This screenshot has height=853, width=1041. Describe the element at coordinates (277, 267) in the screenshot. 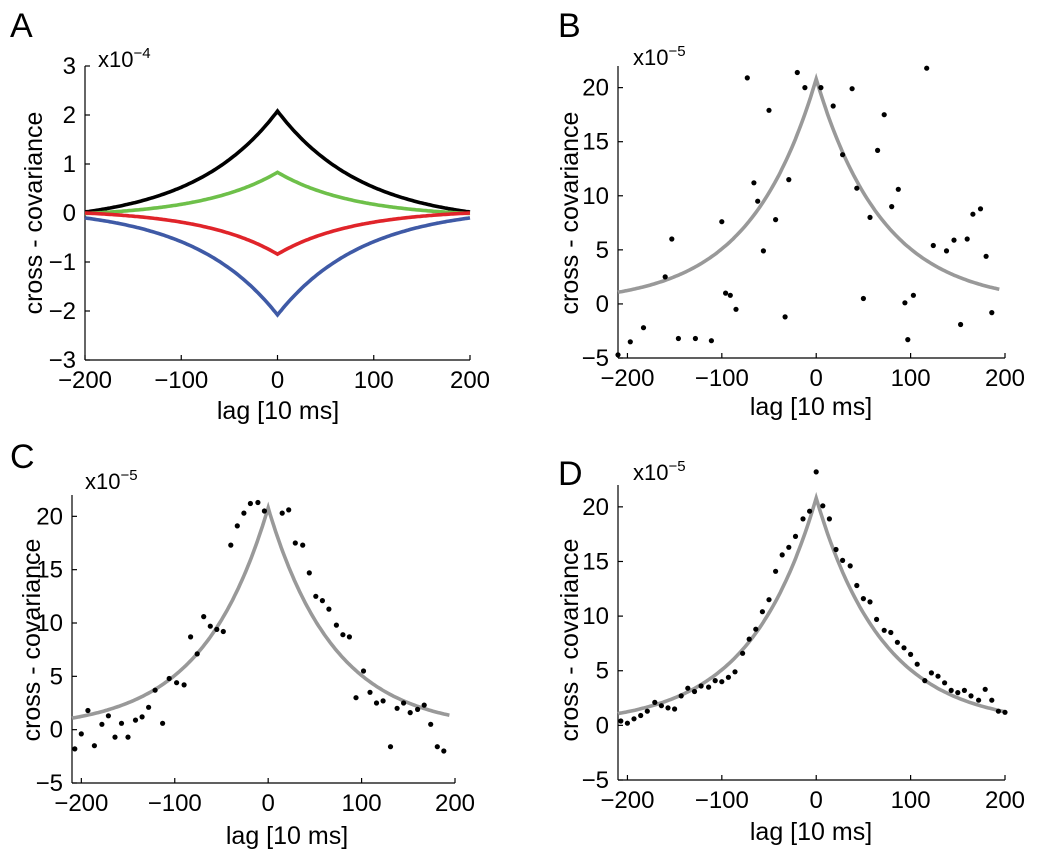

I see `series-line-blue` at that location.